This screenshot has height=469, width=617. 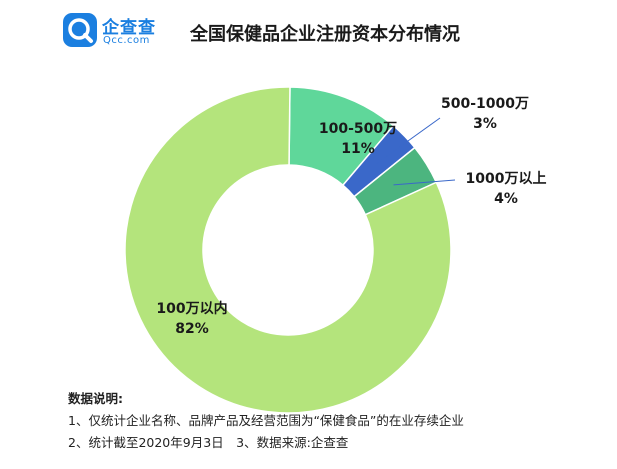 What do you see at coordinates (80, 30) in the screenshot?
I see `qcc-logo-icon` at bounding box center [80, 30].